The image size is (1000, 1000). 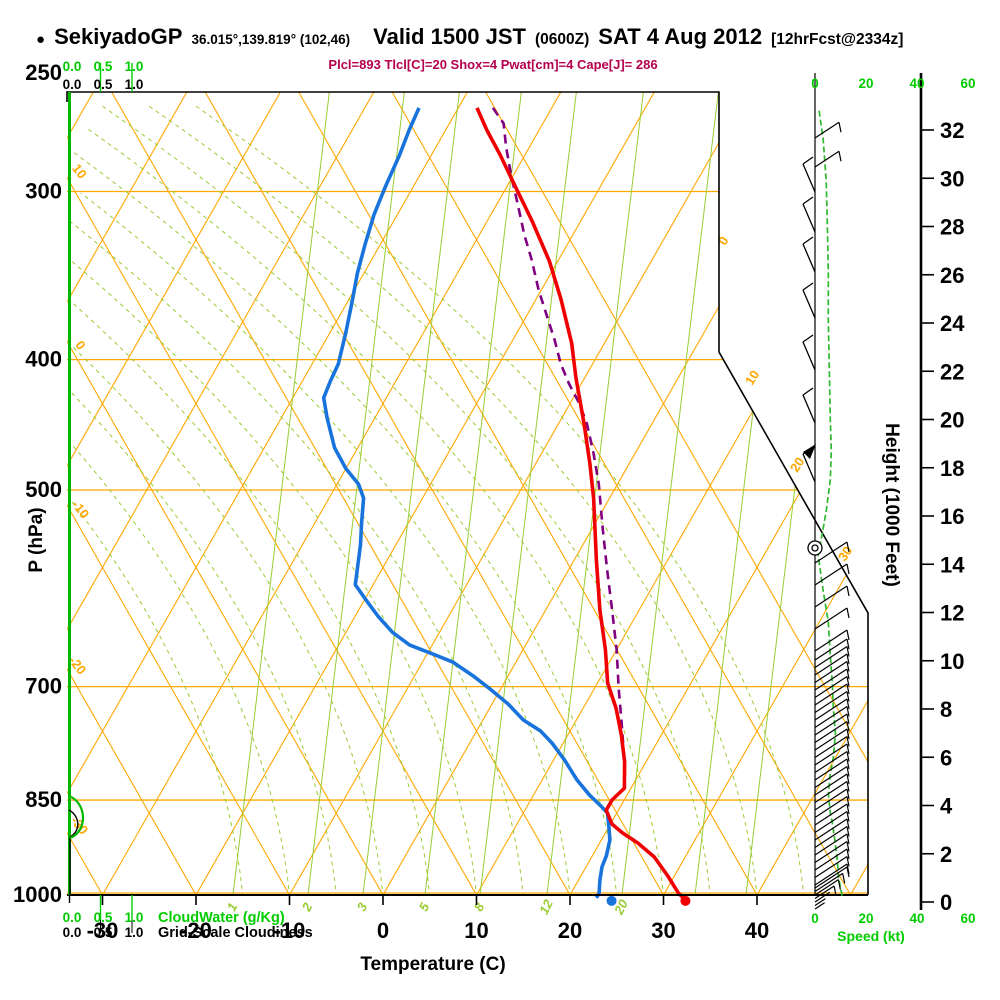 I want to click on temperature-tick-label: 40, so click(x=757, y=930).